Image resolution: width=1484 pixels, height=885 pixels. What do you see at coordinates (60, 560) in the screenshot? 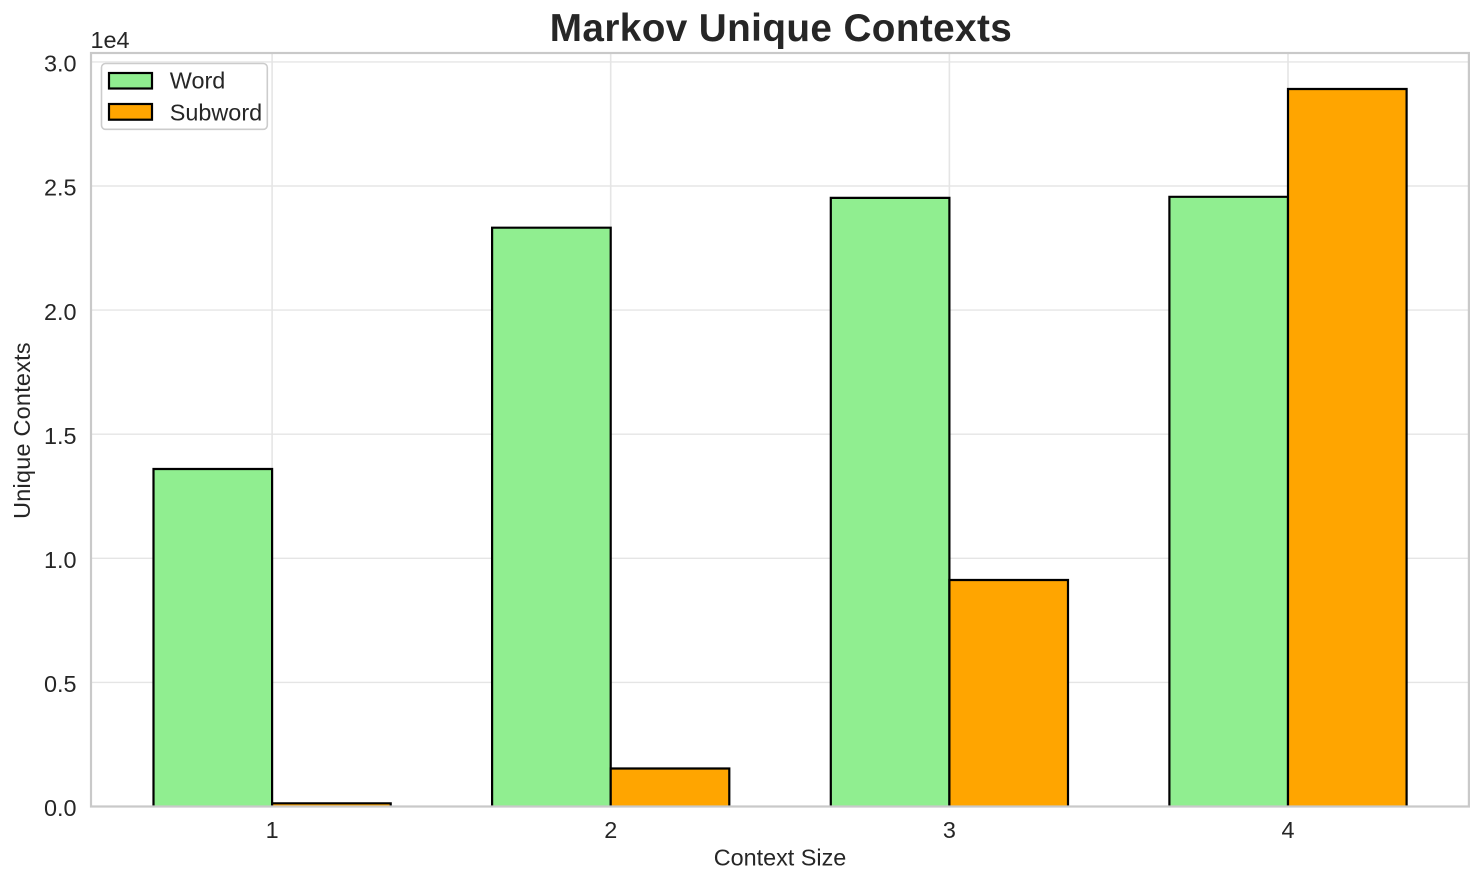
I see `svg-text: 1.0` at bounding box center [60, 560].